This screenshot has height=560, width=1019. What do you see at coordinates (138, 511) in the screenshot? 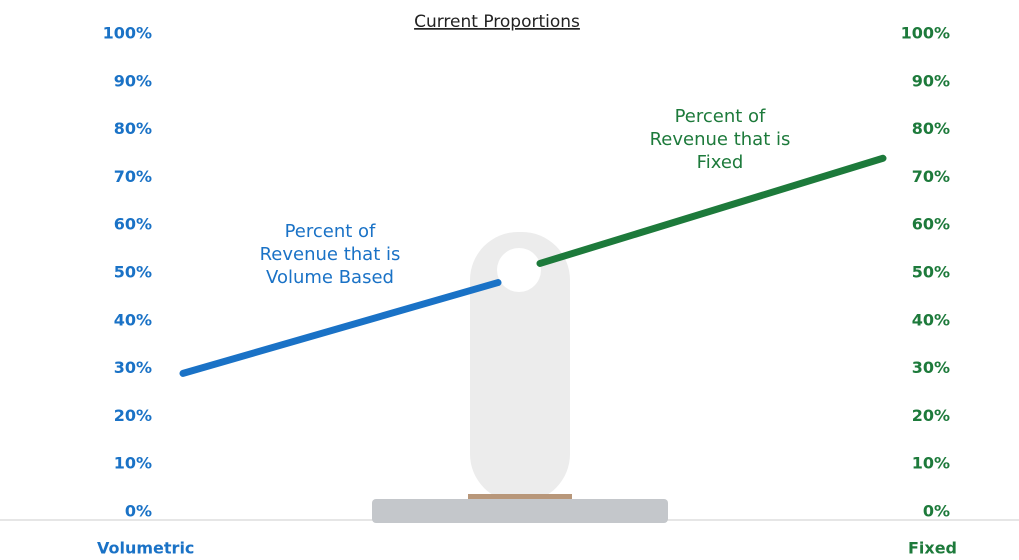
I see `y-tick-label: 0%` at bounding box center [138, 511].